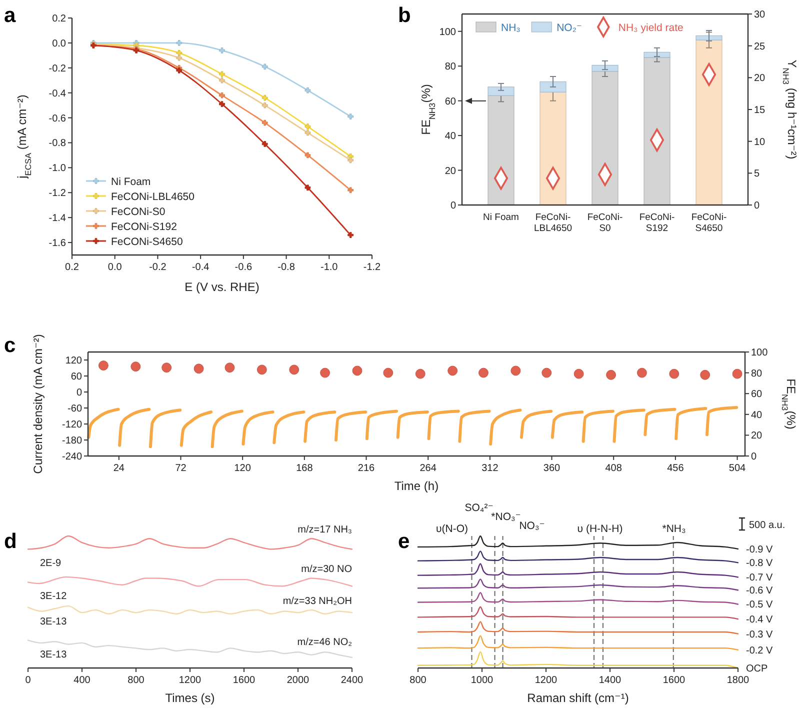 The height and width of the screenshot is (710, 799). What do you see at coordinates (54, 596) in the screenshot?
I see `annotation: 3E-12` at bounding box center [54, 596].